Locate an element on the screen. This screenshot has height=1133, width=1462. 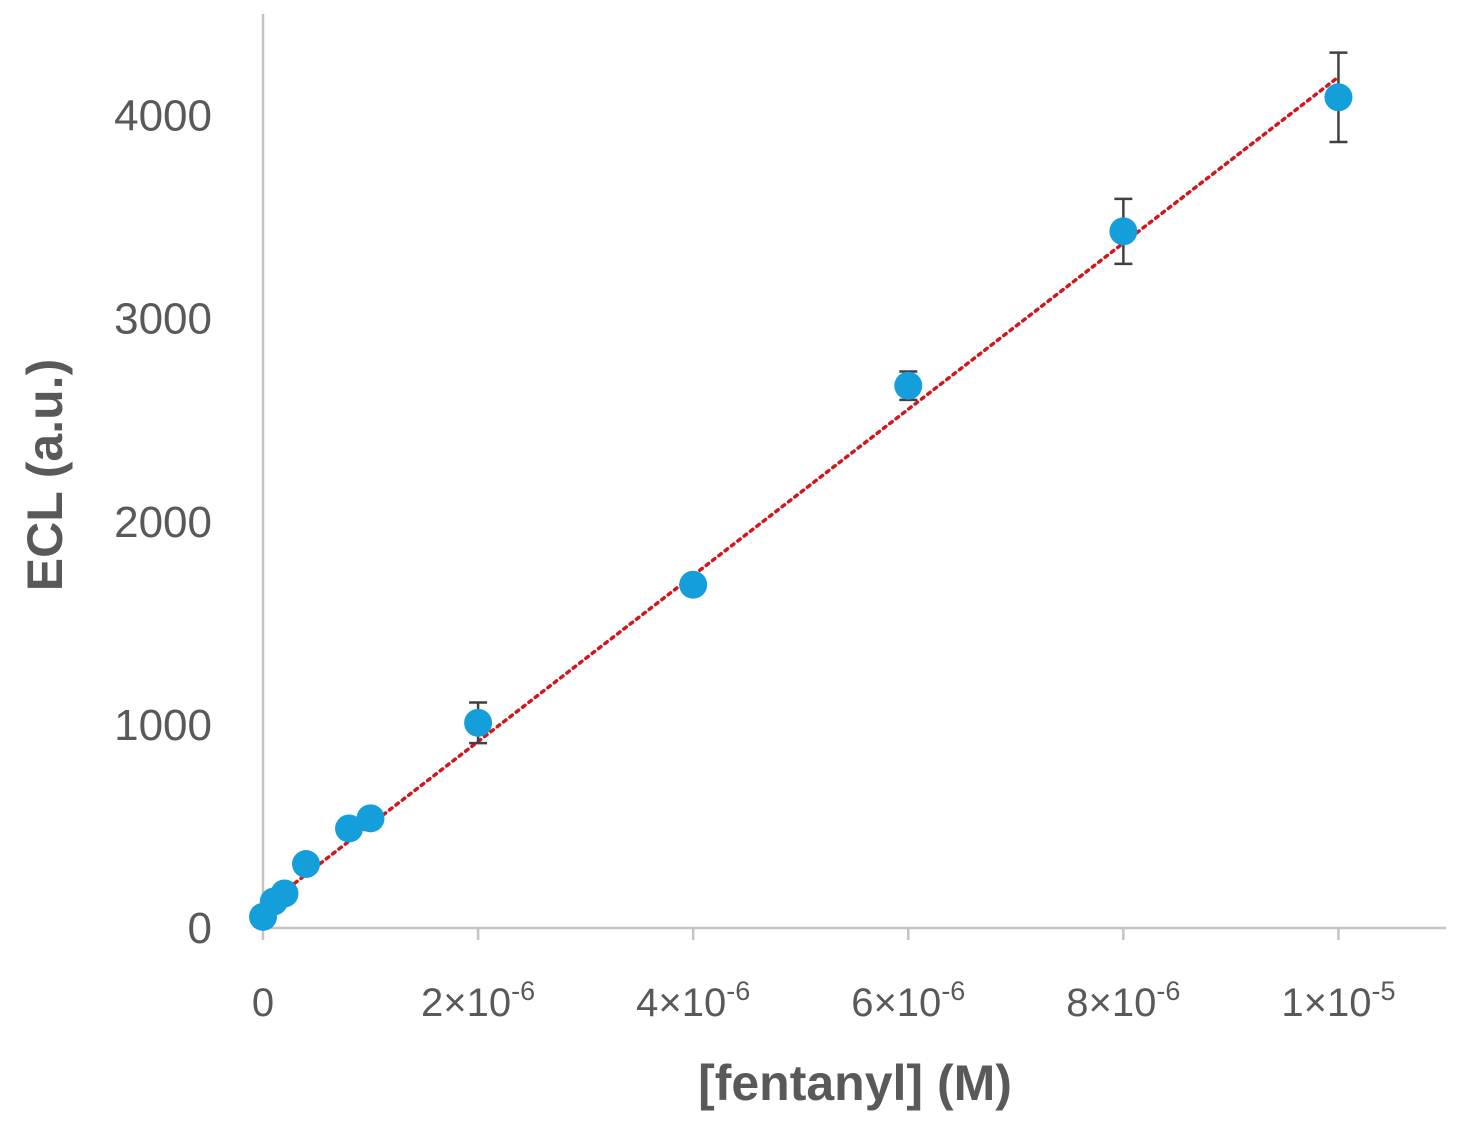
x-tick-label: 0 is located at coordinates (263, 1003).